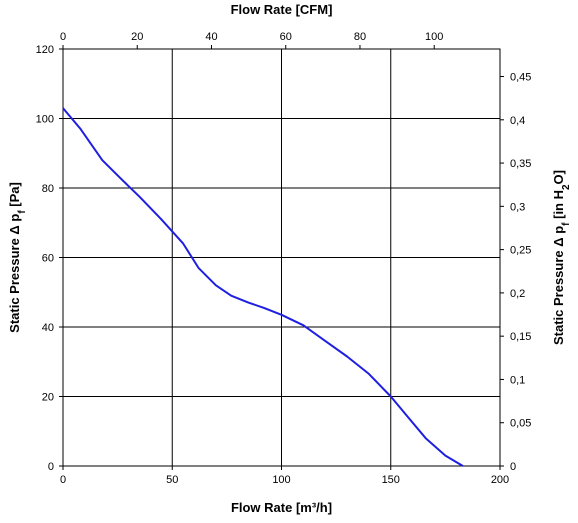 The image size is (578, 523). Describe the element at coordinates (48, 259) in the screenshot. I see `y-tick-label: 60` at that location.